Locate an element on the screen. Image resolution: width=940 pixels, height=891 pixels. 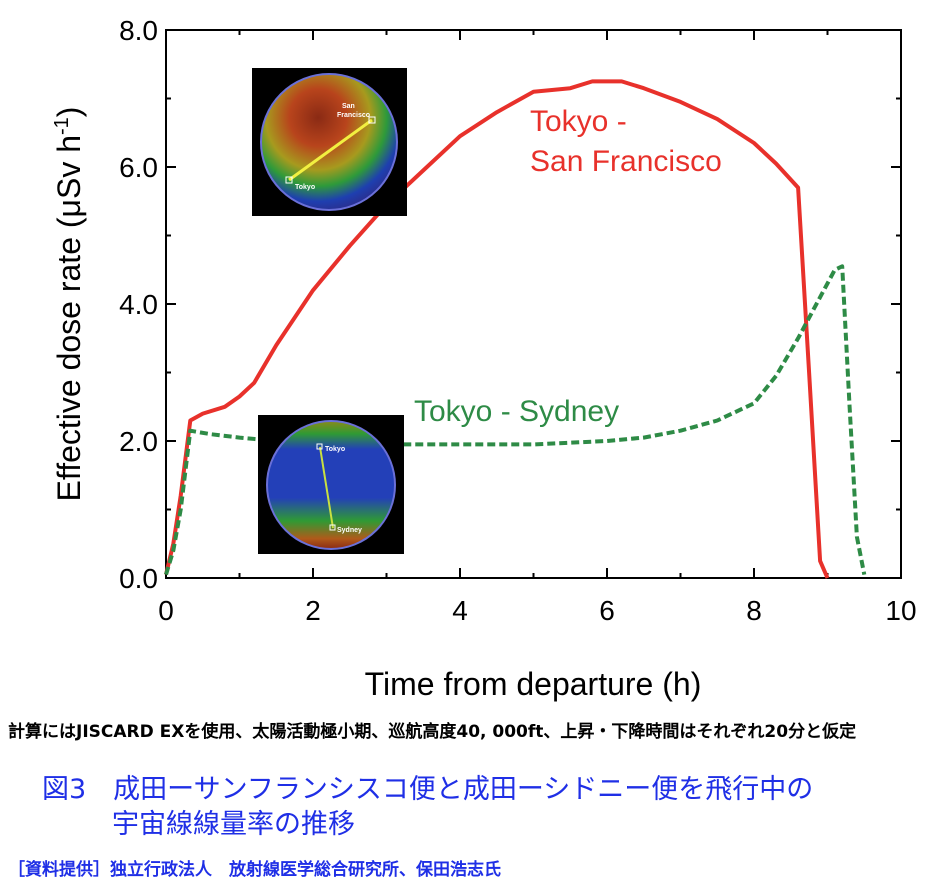
series-label-sf-line2: San Francisco is located at coordinates (626, 161).